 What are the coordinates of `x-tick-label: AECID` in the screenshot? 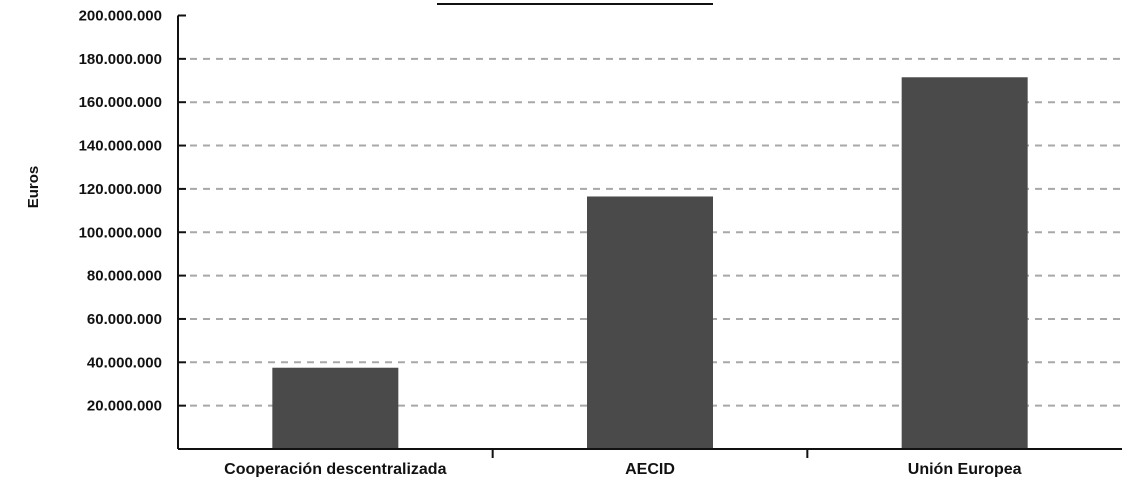 It's located at (650, 469).